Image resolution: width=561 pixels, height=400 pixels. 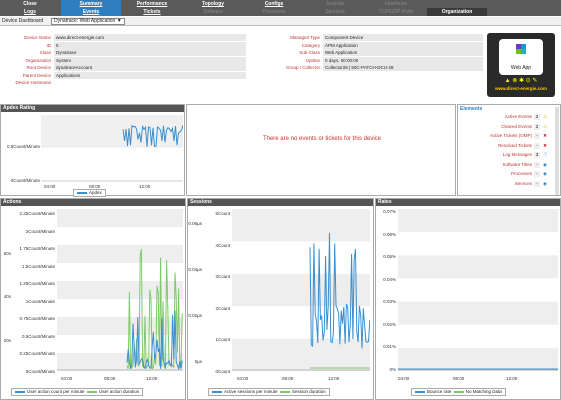 I want to click on tab-summary: Summary, so click(x=91, y=4).